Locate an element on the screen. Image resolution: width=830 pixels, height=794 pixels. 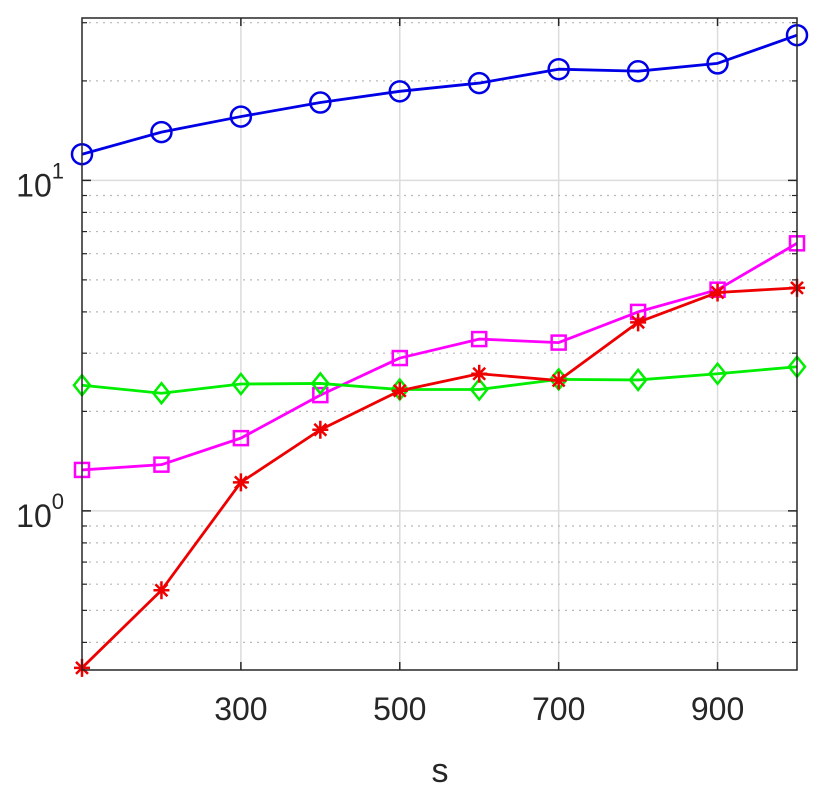
x-axis-label: s is located at coordinates (440, 771).